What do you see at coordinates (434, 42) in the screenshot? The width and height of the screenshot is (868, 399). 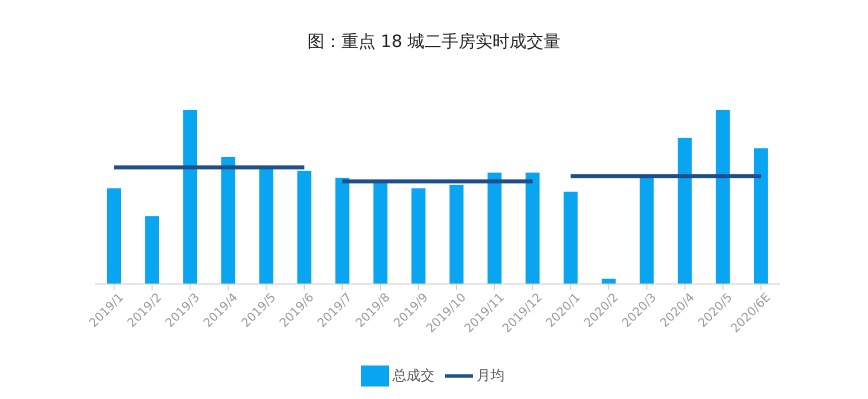 I see `chart-title: 图：重点 18 城二手房实时成交量` at bounding box center [434, 42].